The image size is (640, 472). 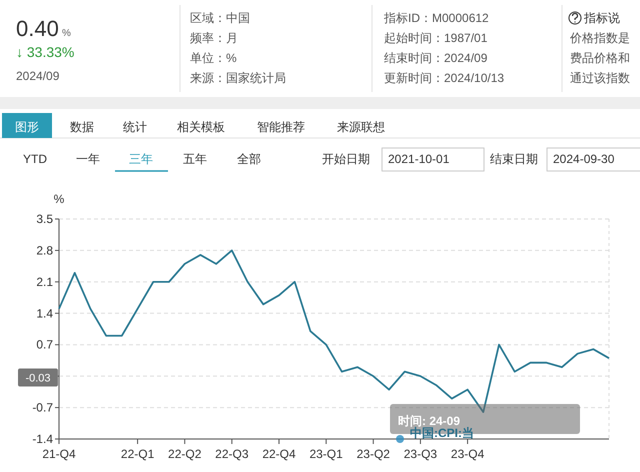 What do you see at coordinates (467, 454) in the screenshot?
I see `x-tick-label: 23-Q4` at bounding box center [467, 454].